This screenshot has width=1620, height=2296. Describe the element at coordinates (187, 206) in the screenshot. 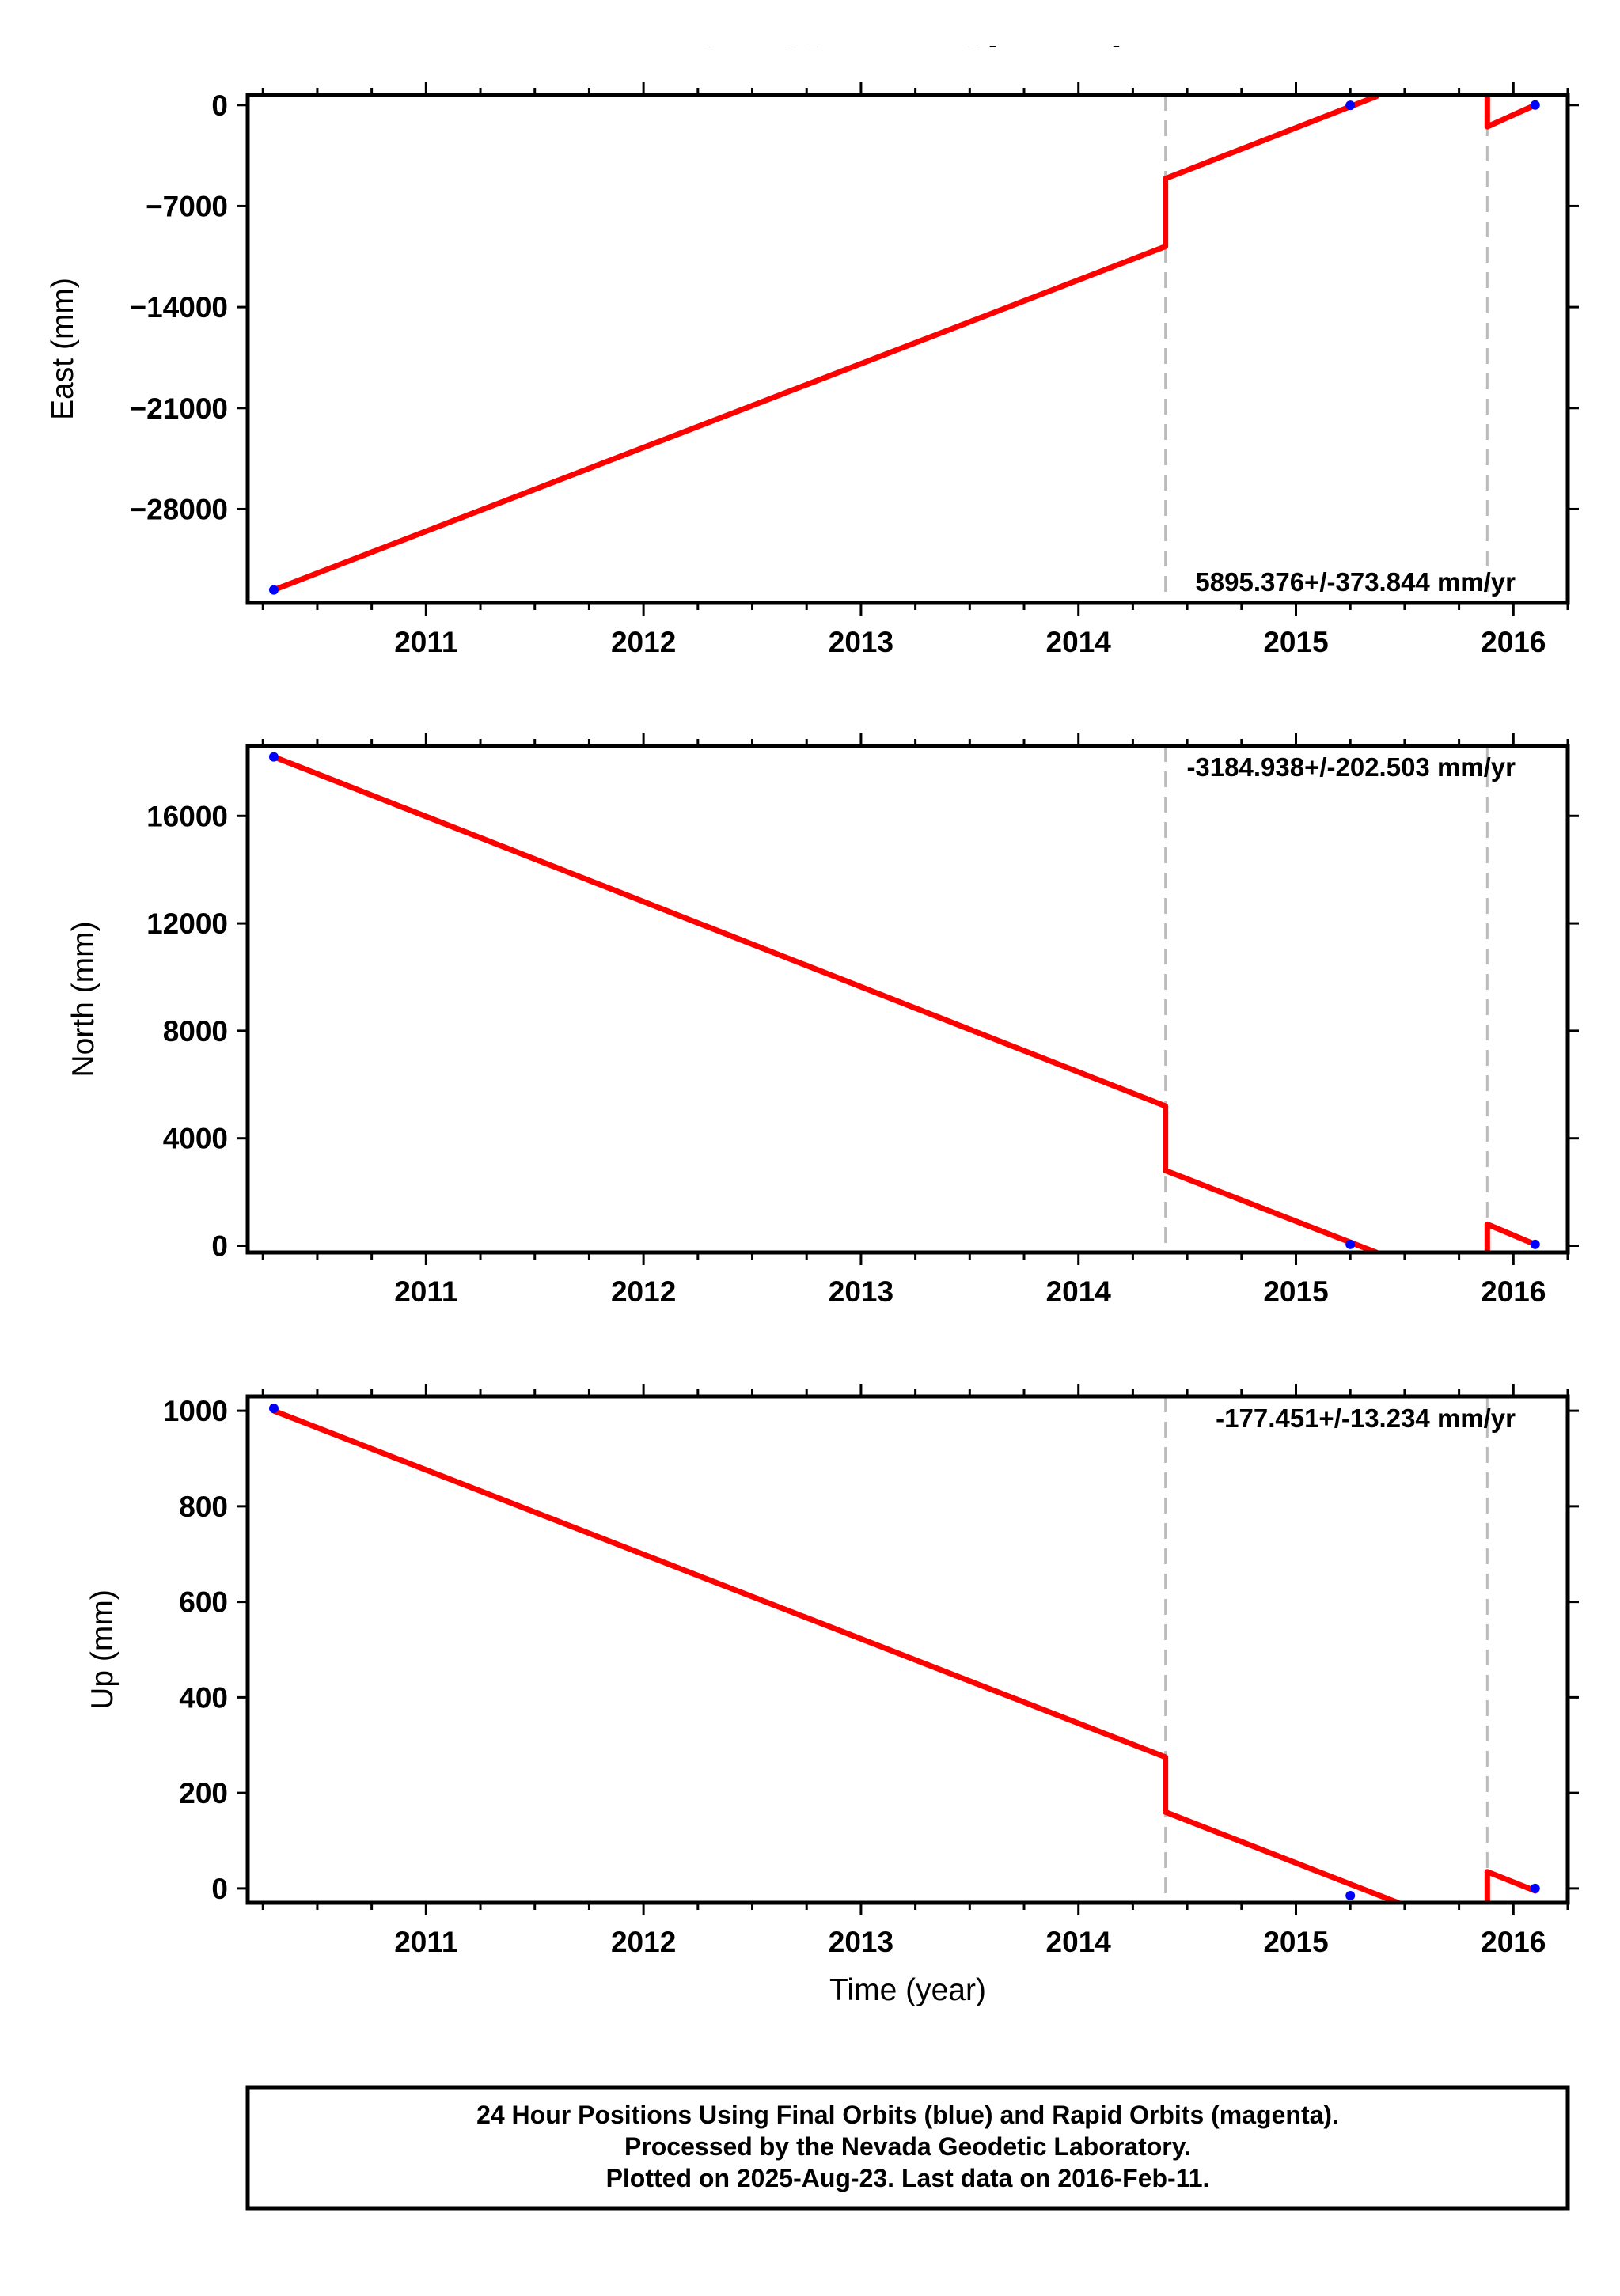

I see `y-tick-label: −7000` at that location.